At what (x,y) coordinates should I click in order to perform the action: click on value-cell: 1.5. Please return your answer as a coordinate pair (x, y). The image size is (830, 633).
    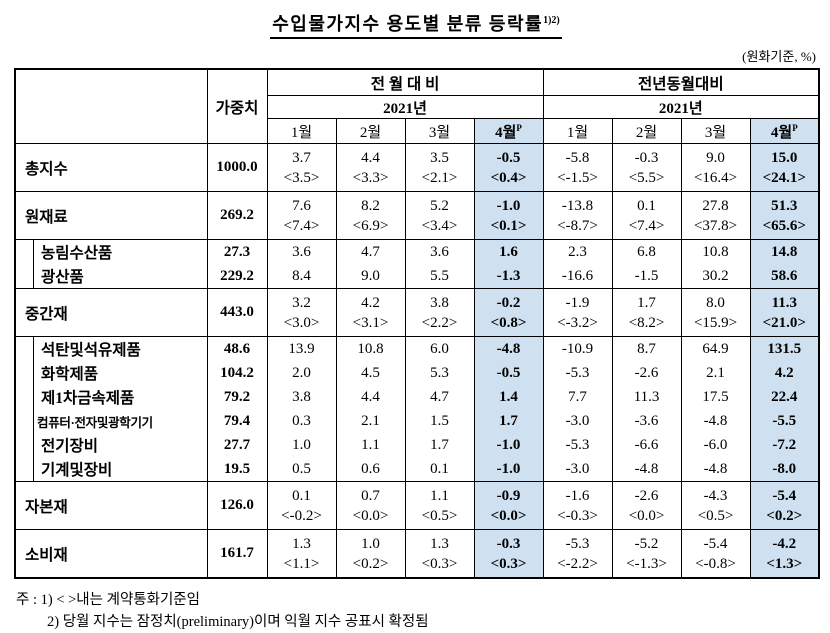
    Looking at the image, I should click on (439, 421).